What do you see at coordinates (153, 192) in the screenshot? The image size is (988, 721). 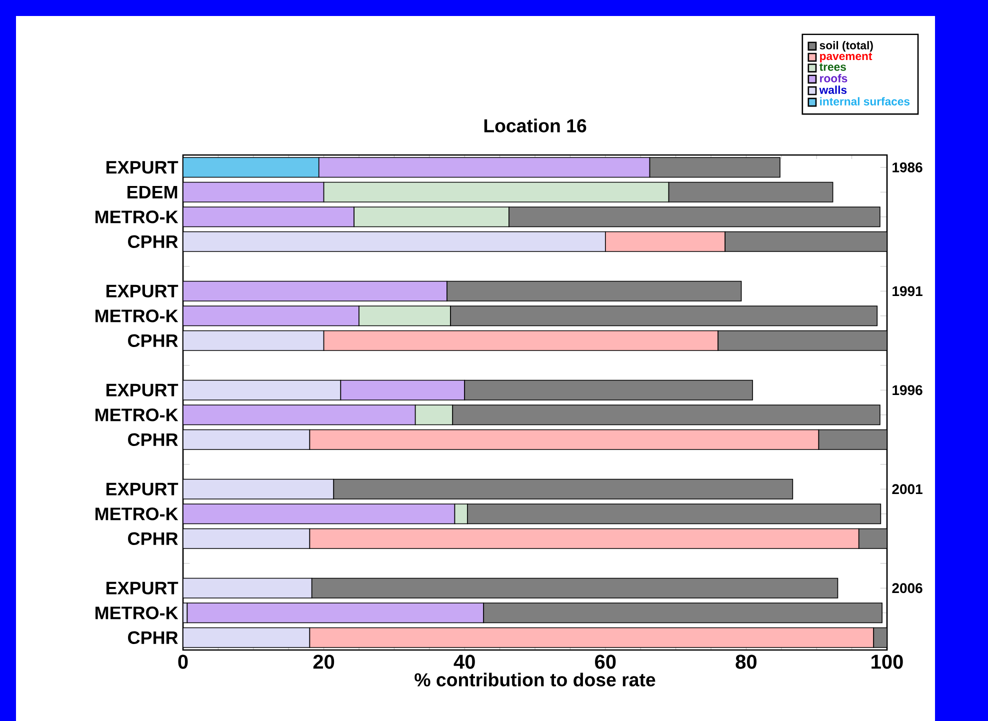 I see `y-tick-label: EDEM` at bounding box center [153, 192].